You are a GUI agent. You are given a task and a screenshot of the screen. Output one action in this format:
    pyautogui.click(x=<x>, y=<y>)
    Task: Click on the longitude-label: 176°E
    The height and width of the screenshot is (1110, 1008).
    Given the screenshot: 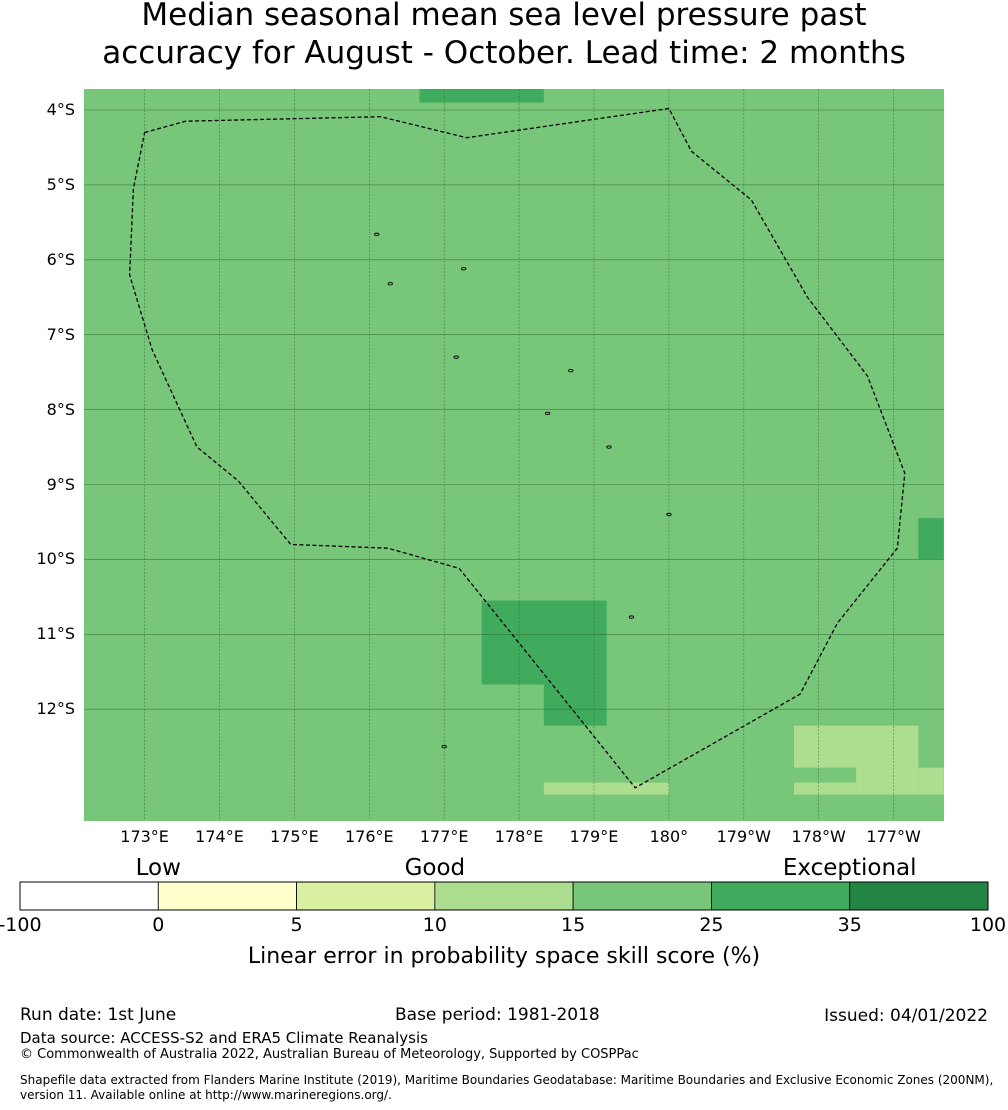 What is the action you would take?
    pyautogui.click(x=369, y=836)
    